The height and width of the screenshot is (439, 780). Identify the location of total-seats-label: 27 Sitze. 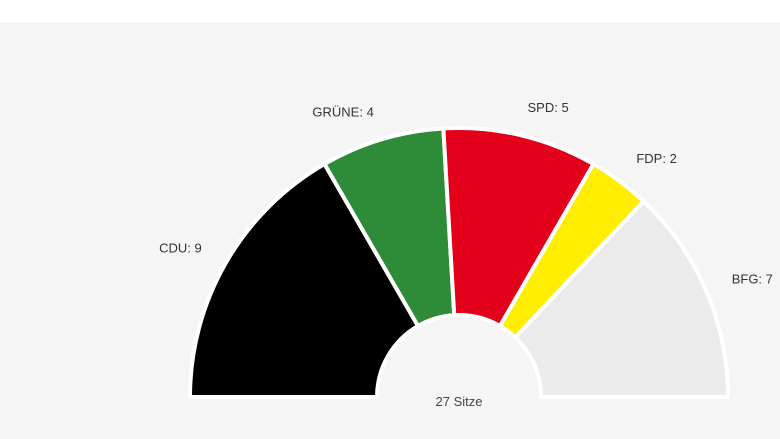
(459, 401).